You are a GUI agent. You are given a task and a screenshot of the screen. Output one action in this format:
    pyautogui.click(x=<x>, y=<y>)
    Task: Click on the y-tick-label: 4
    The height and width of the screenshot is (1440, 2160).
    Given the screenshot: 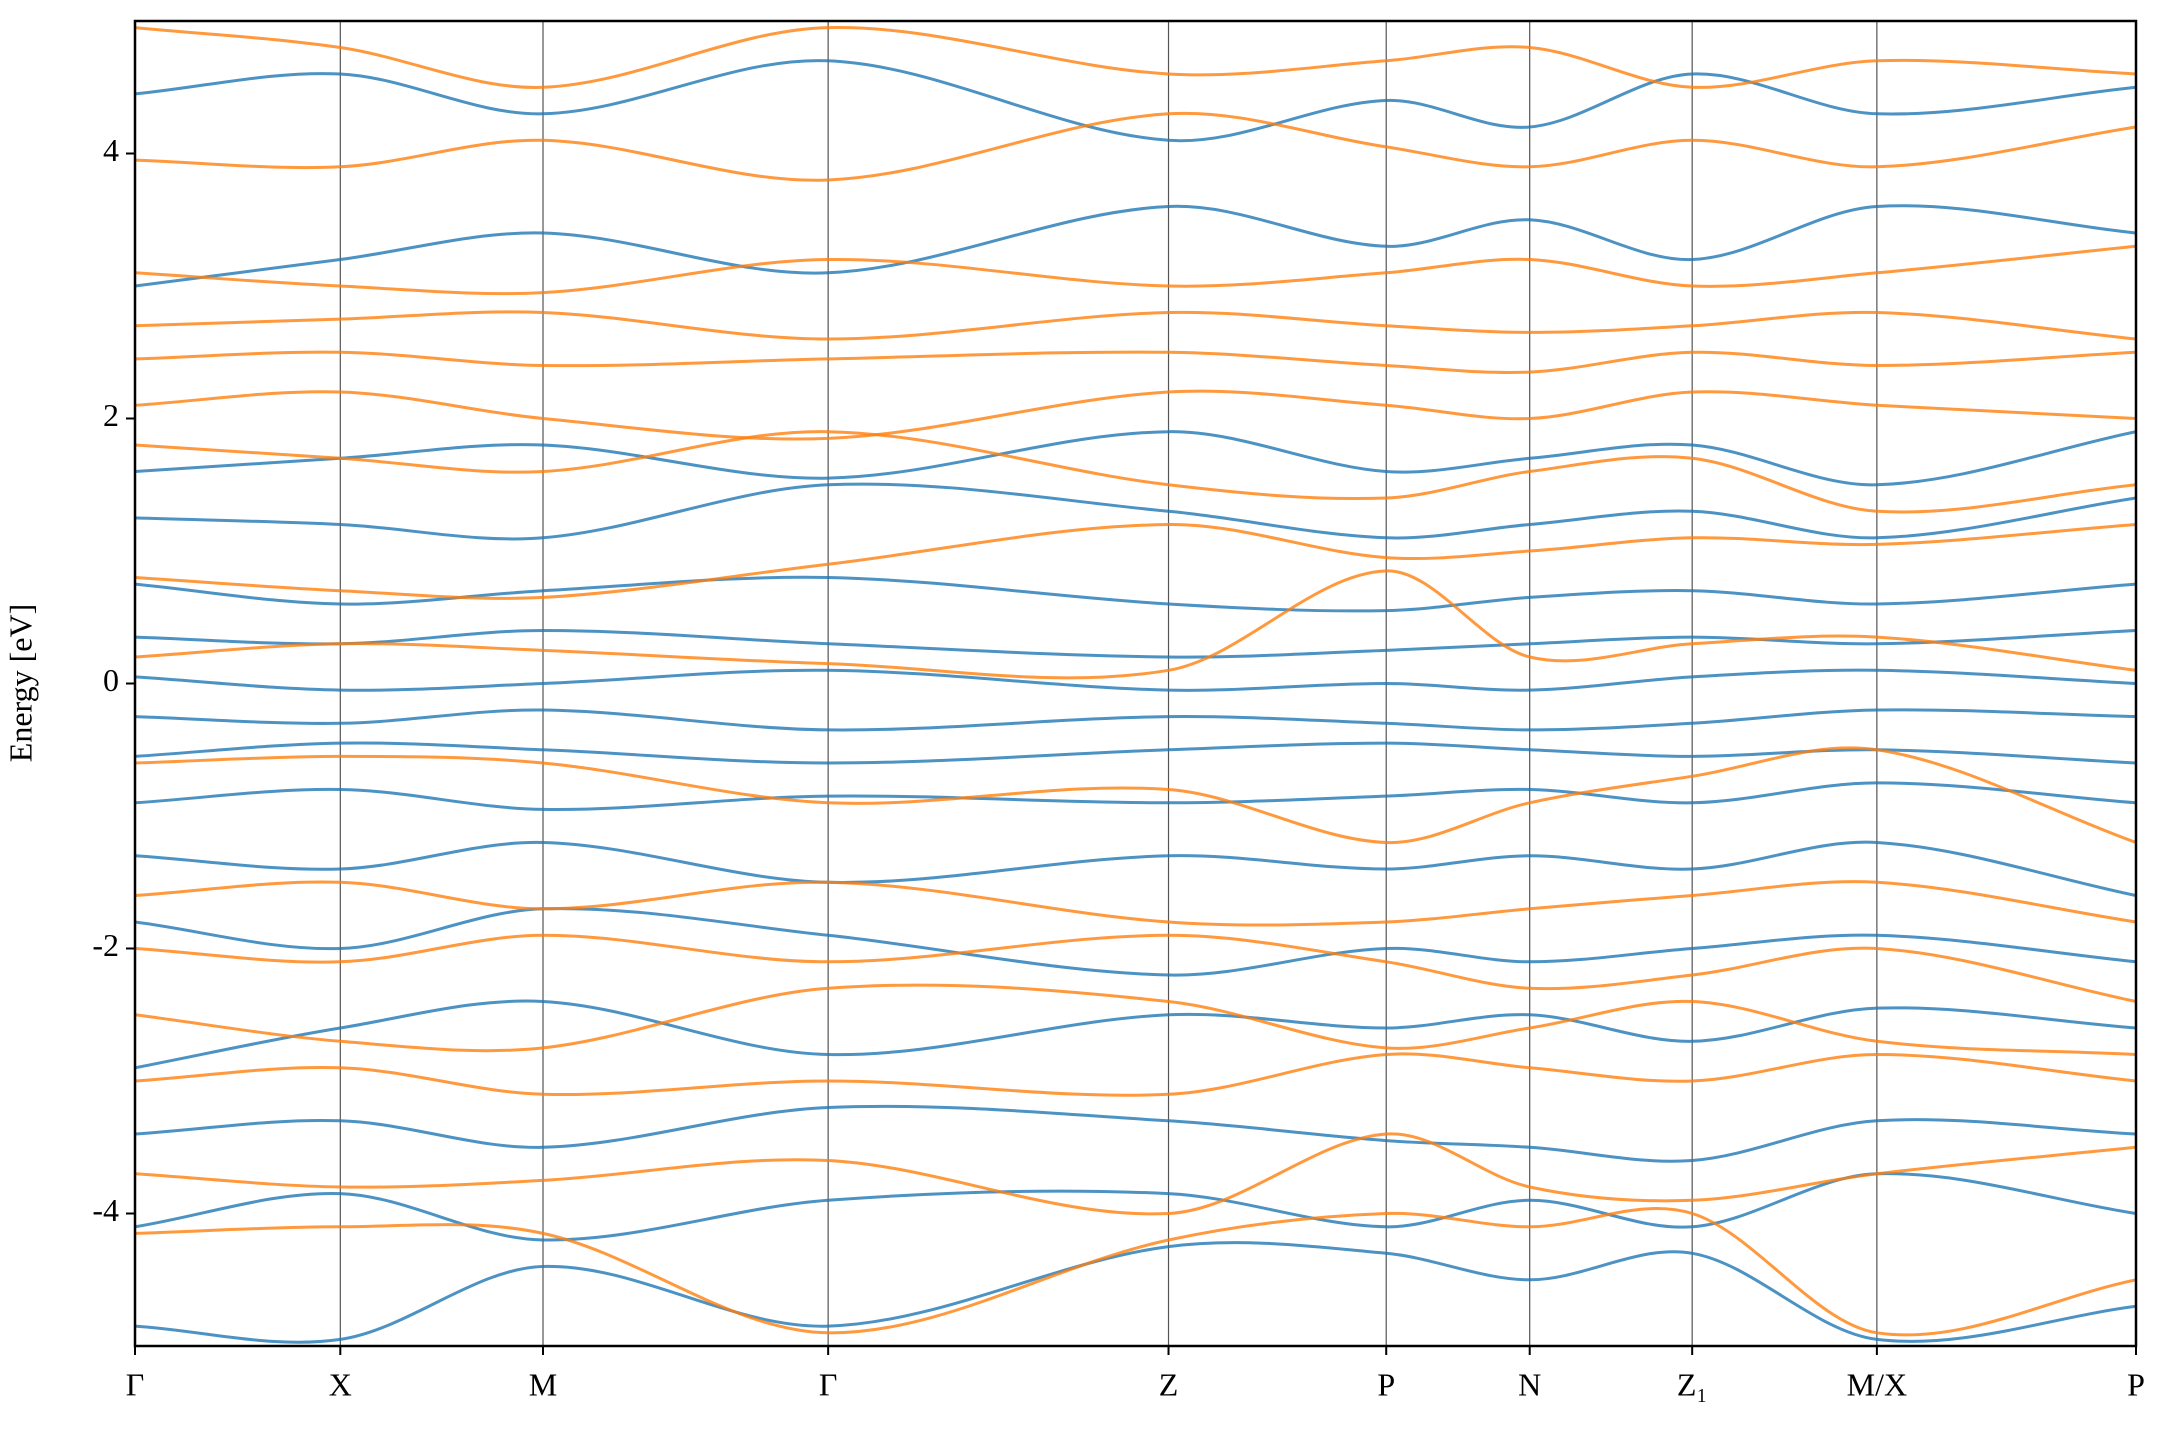 What is the action you would take?
    pyautogui.click(x=111, y=150)
    